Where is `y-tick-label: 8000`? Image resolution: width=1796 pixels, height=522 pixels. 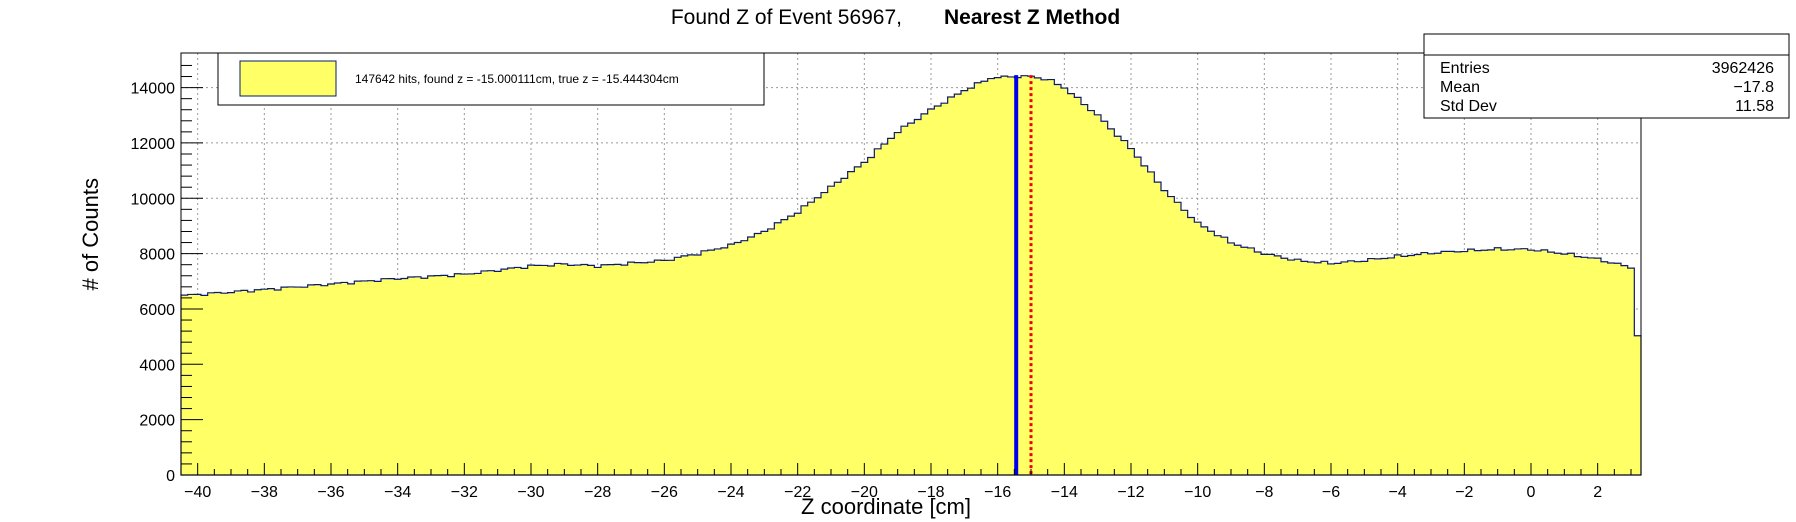
y-tick-label: 8000 is located at coordinates (157, 255).